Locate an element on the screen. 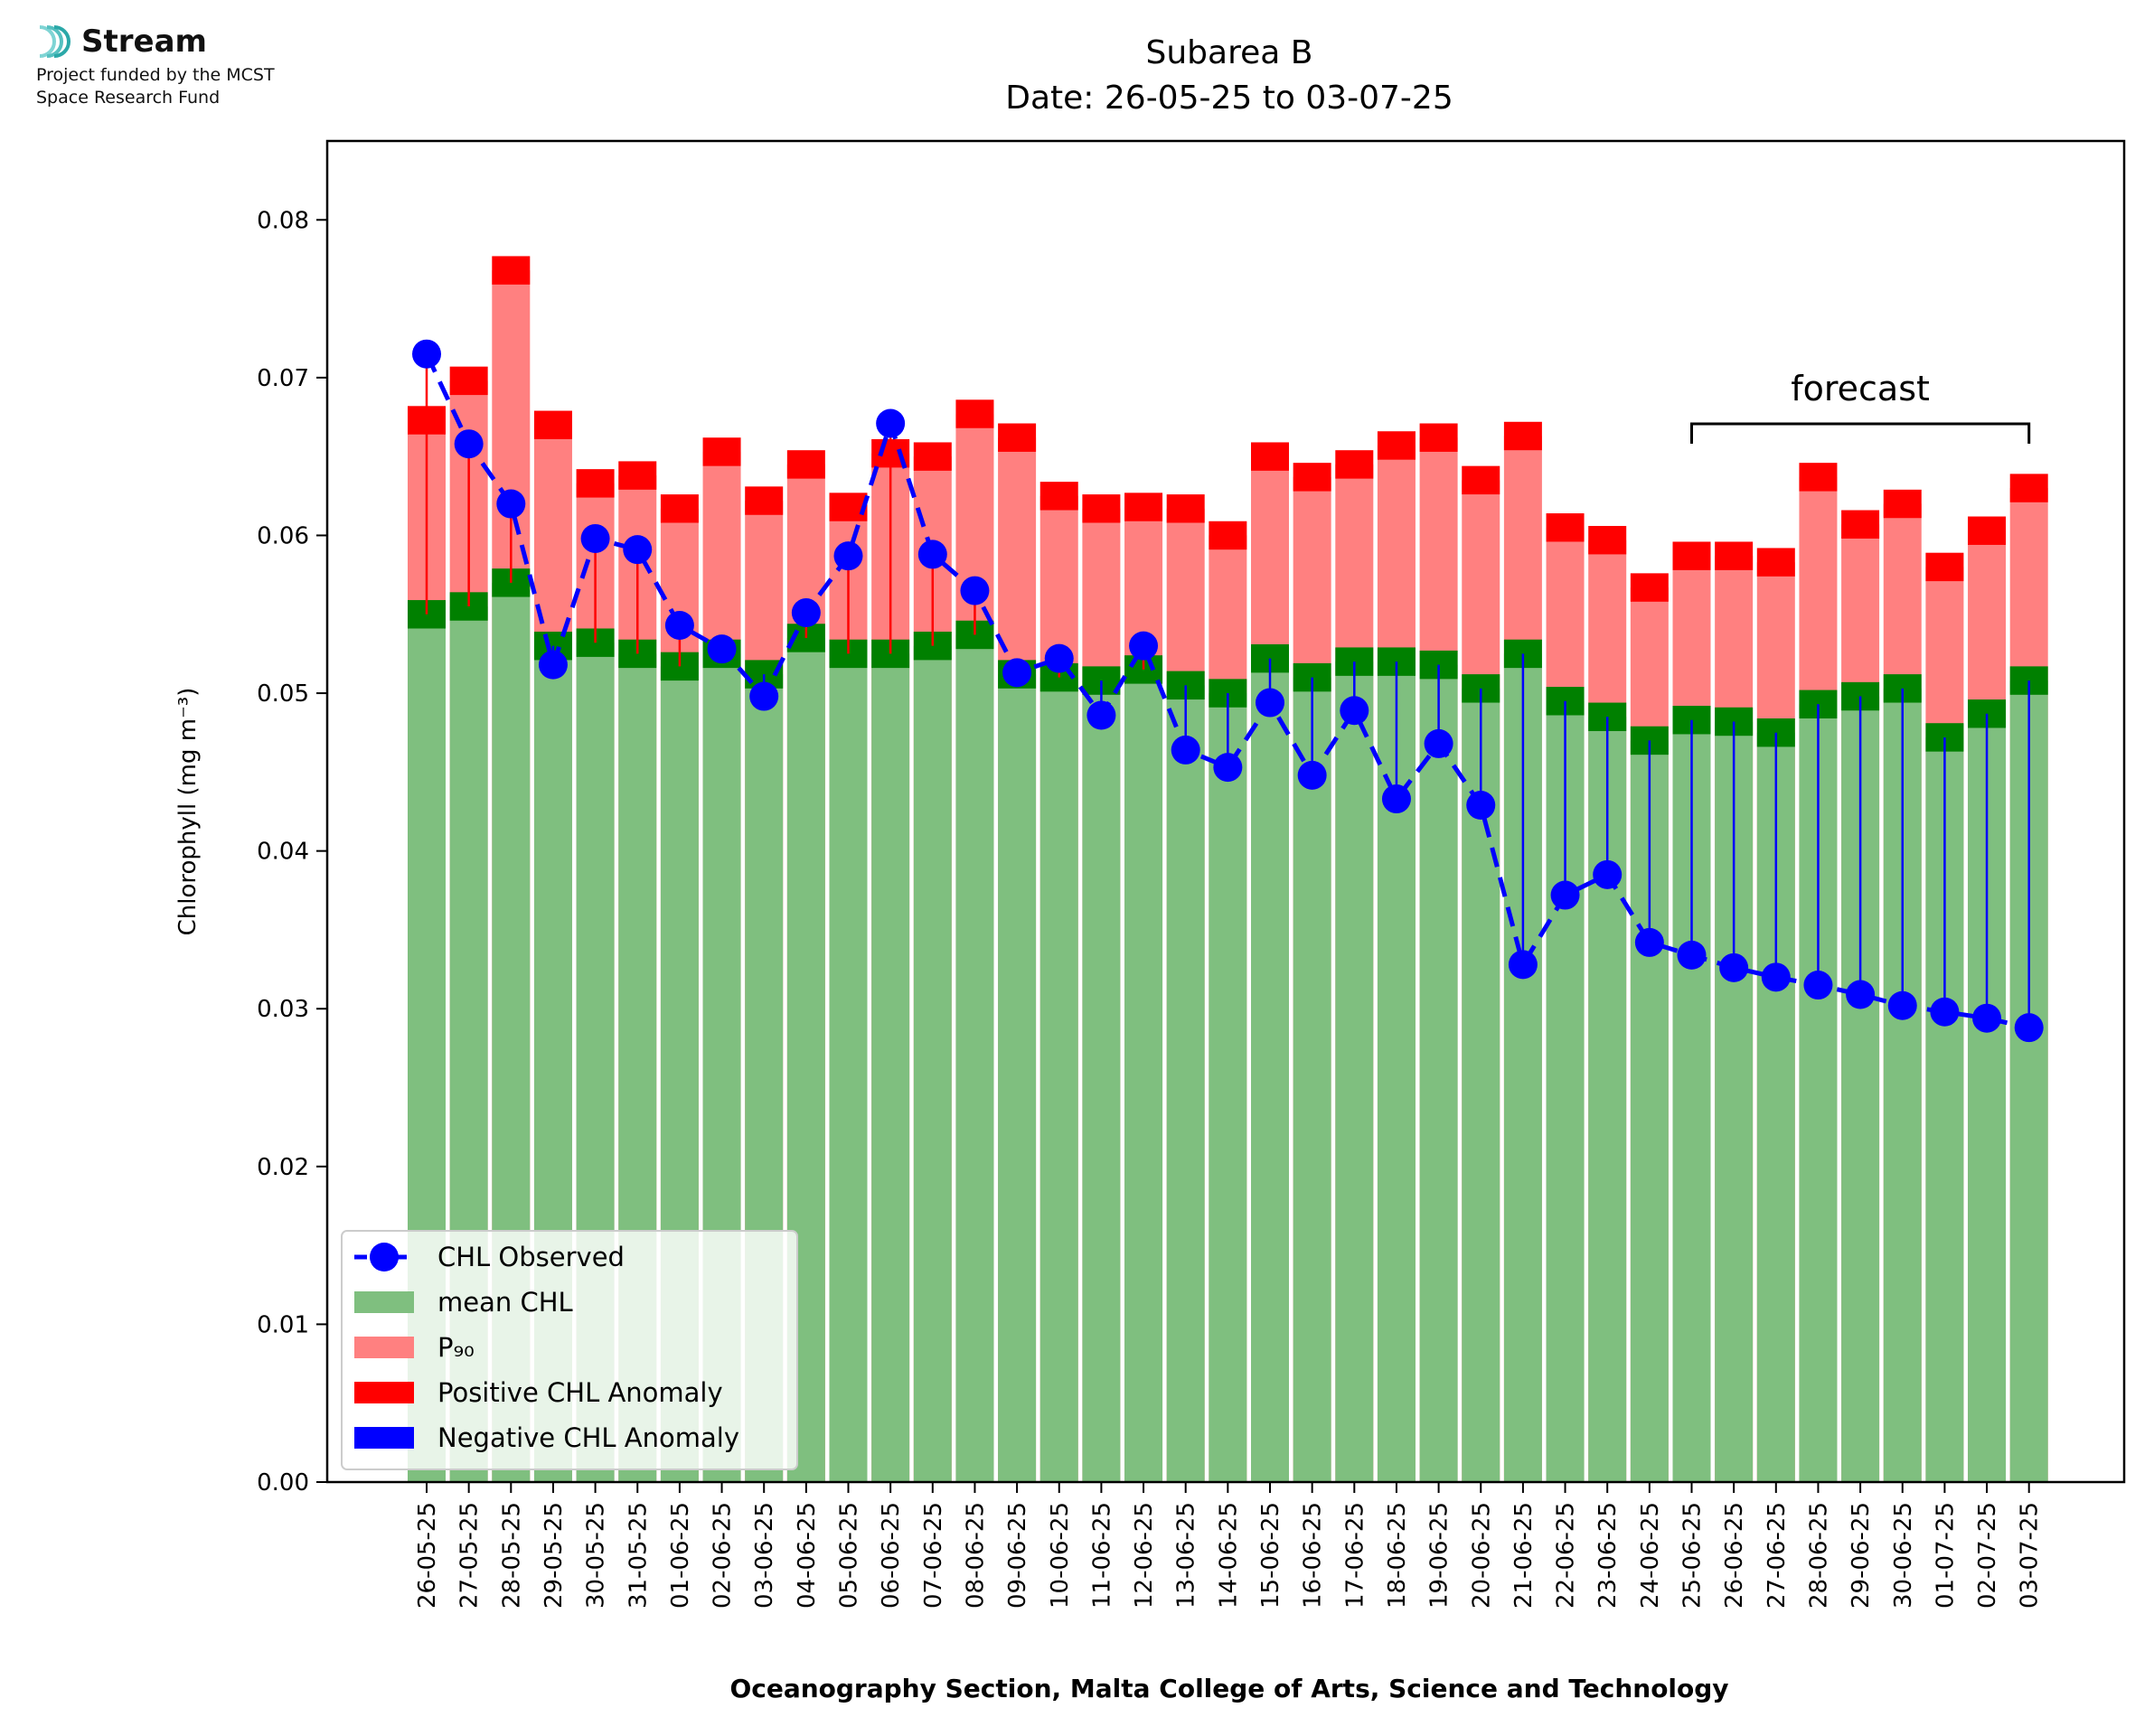 This screenshot has width=2154, height=1736. y-tick-label: 0.08 is located at coordinates (283, 221).